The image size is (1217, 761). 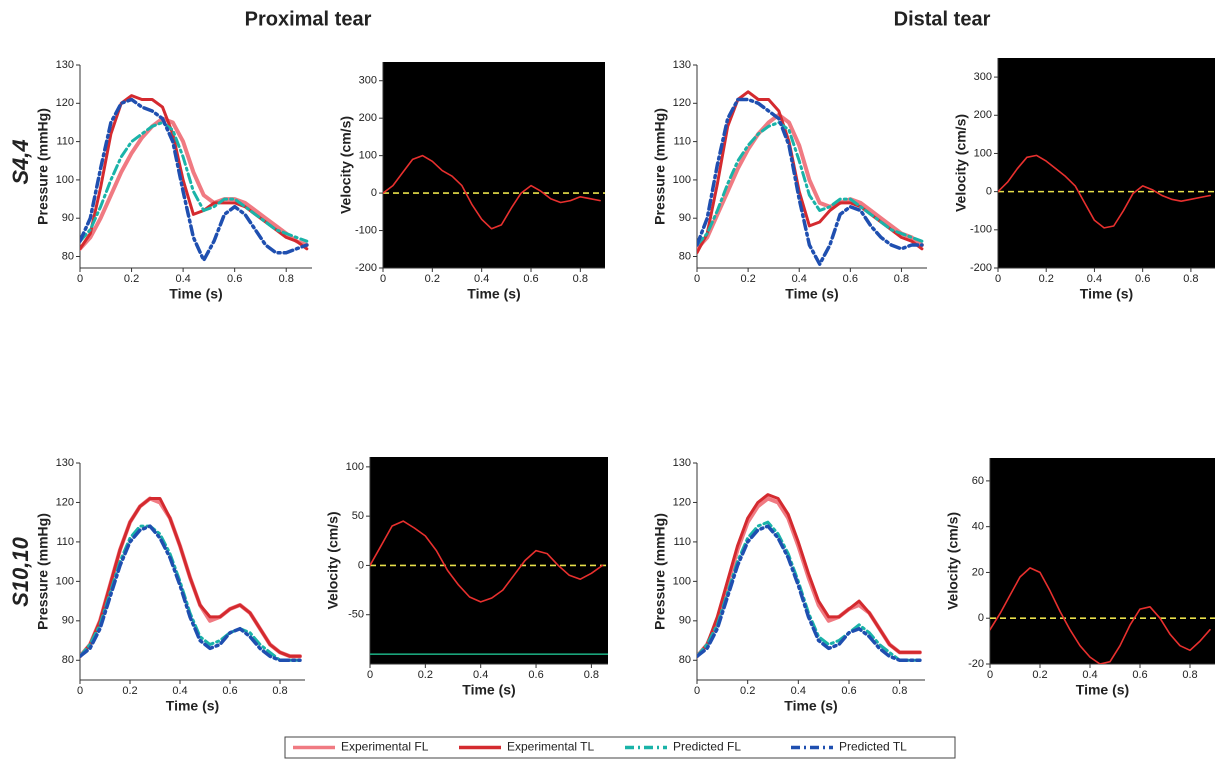 I want to click on y-tick-label: -100, so click(x=981, y=230).